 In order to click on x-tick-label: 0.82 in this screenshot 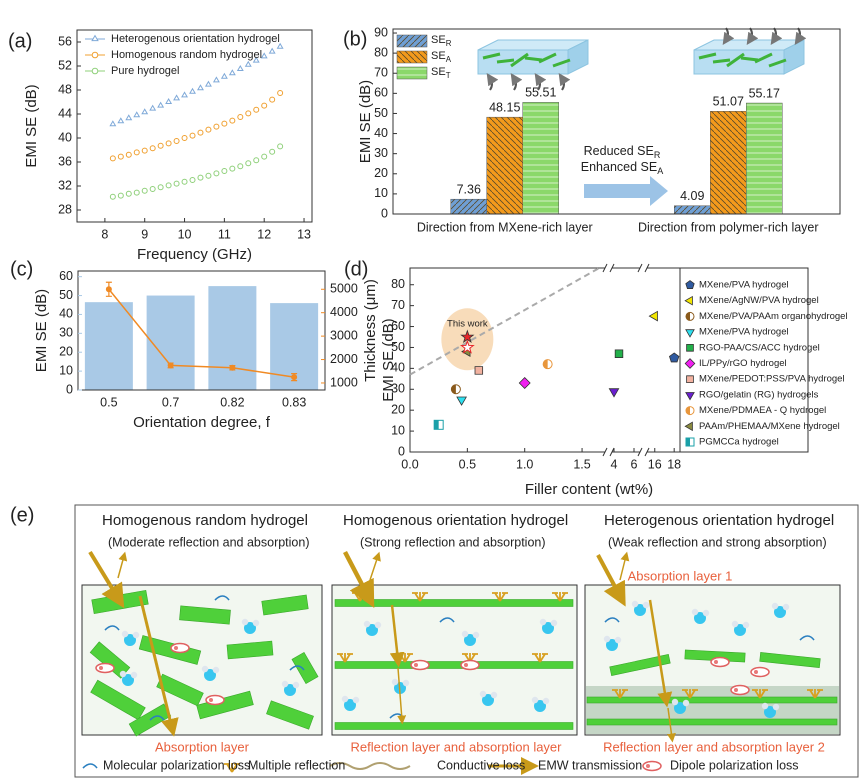, I will do `click(232, 402)`.